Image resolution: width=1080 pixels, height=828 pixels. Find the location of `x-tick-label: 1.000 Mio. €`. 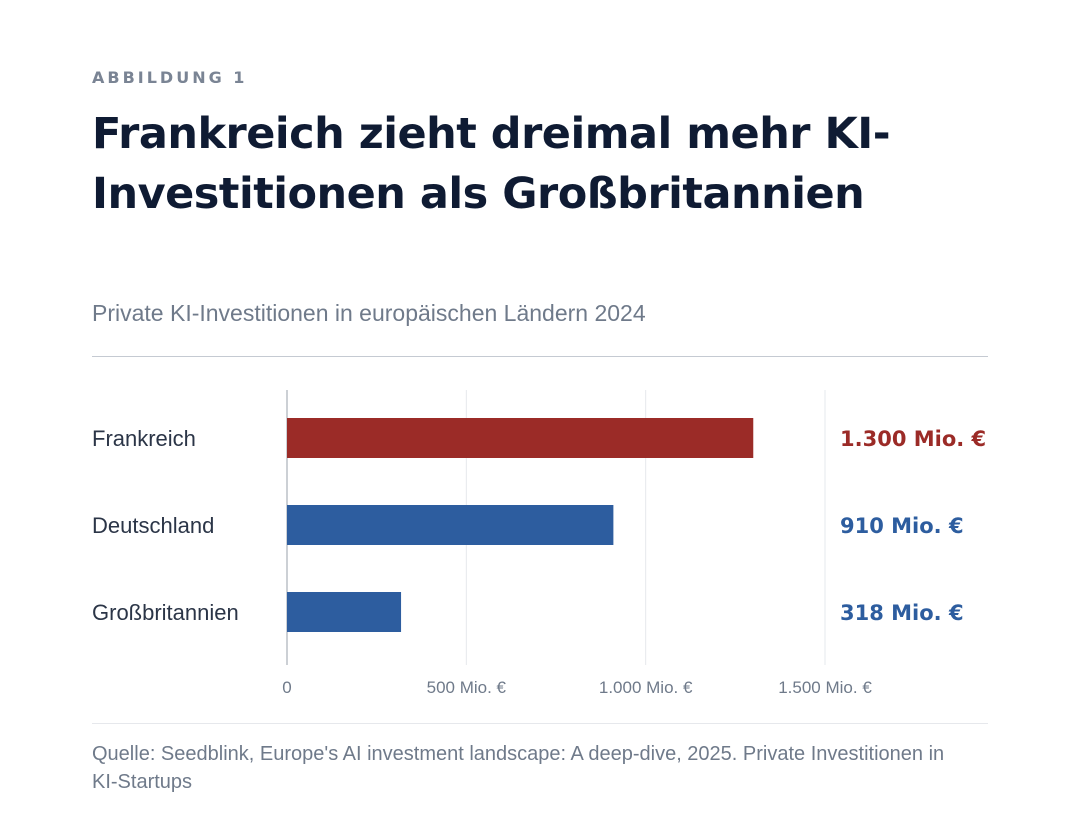

x-tick-label: 1.000 Mio. € is located at coordinates (646, 687).